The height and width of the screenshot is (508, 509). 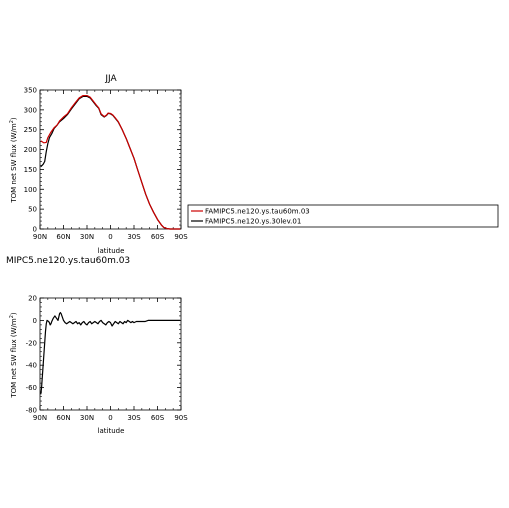 What do you see at coordinates (134, 237) in the screenshot?
I see `top-x-tick-label: 30S` at bounding box center [134, 237].